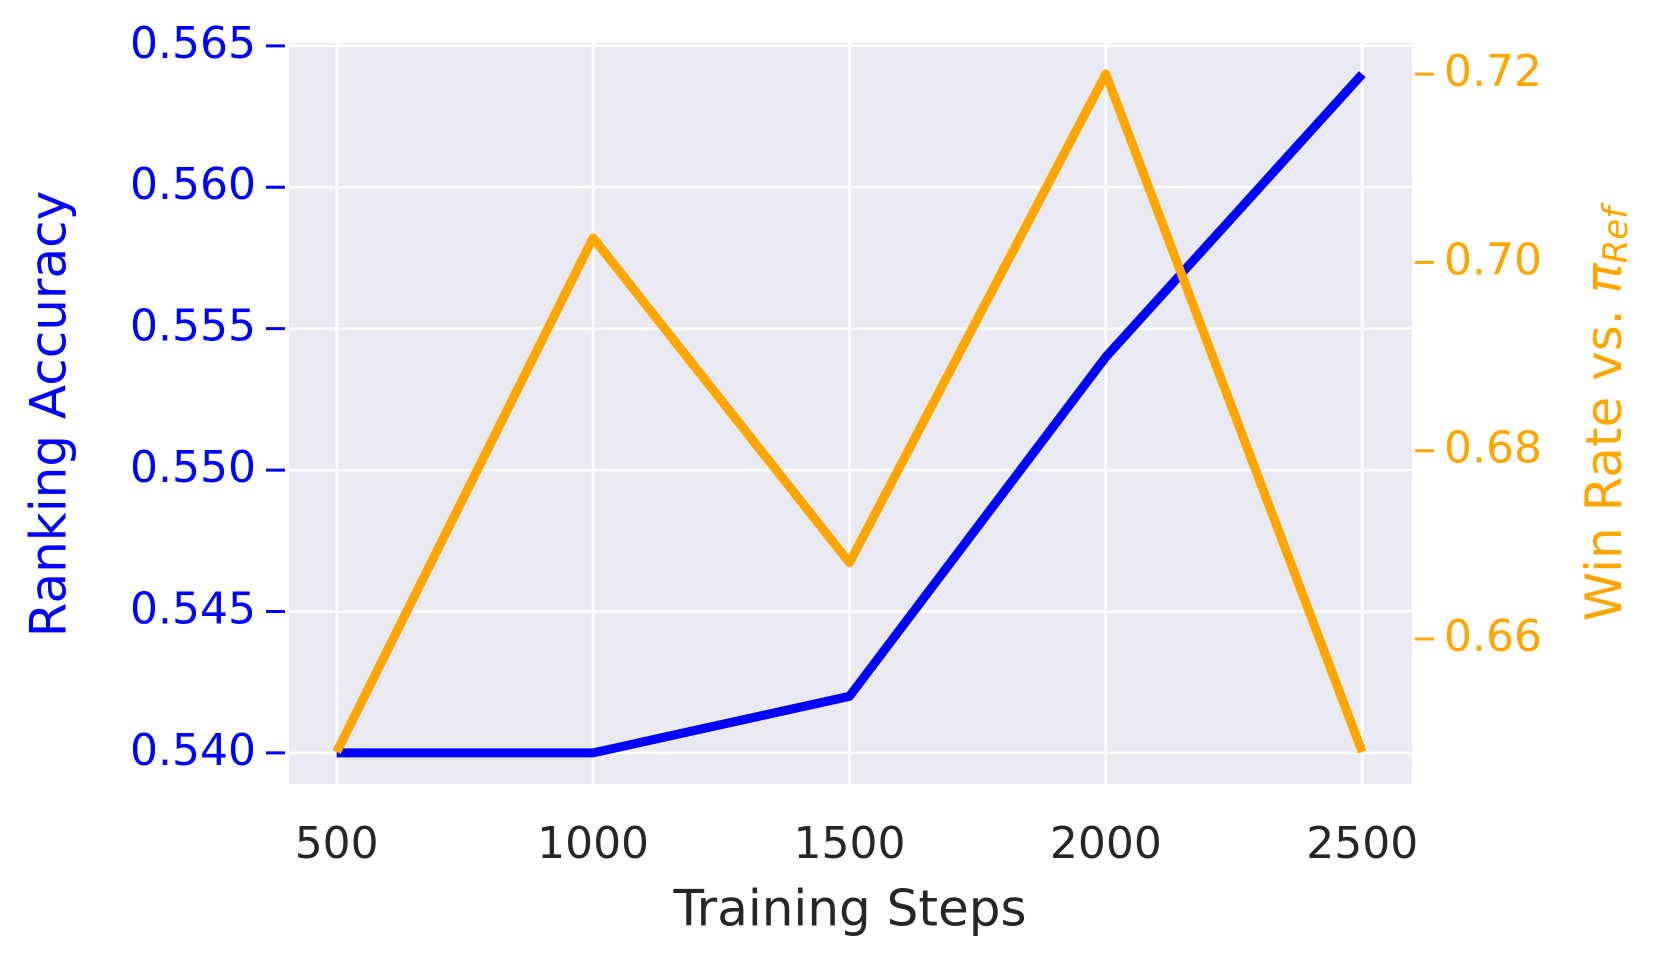 The height and width of the screenshot is (965, 1659). What do you see at coordinates (193, 43) in the screenshot?
I see `y-tick-label: 0.565` at bounding box center [193, 43].